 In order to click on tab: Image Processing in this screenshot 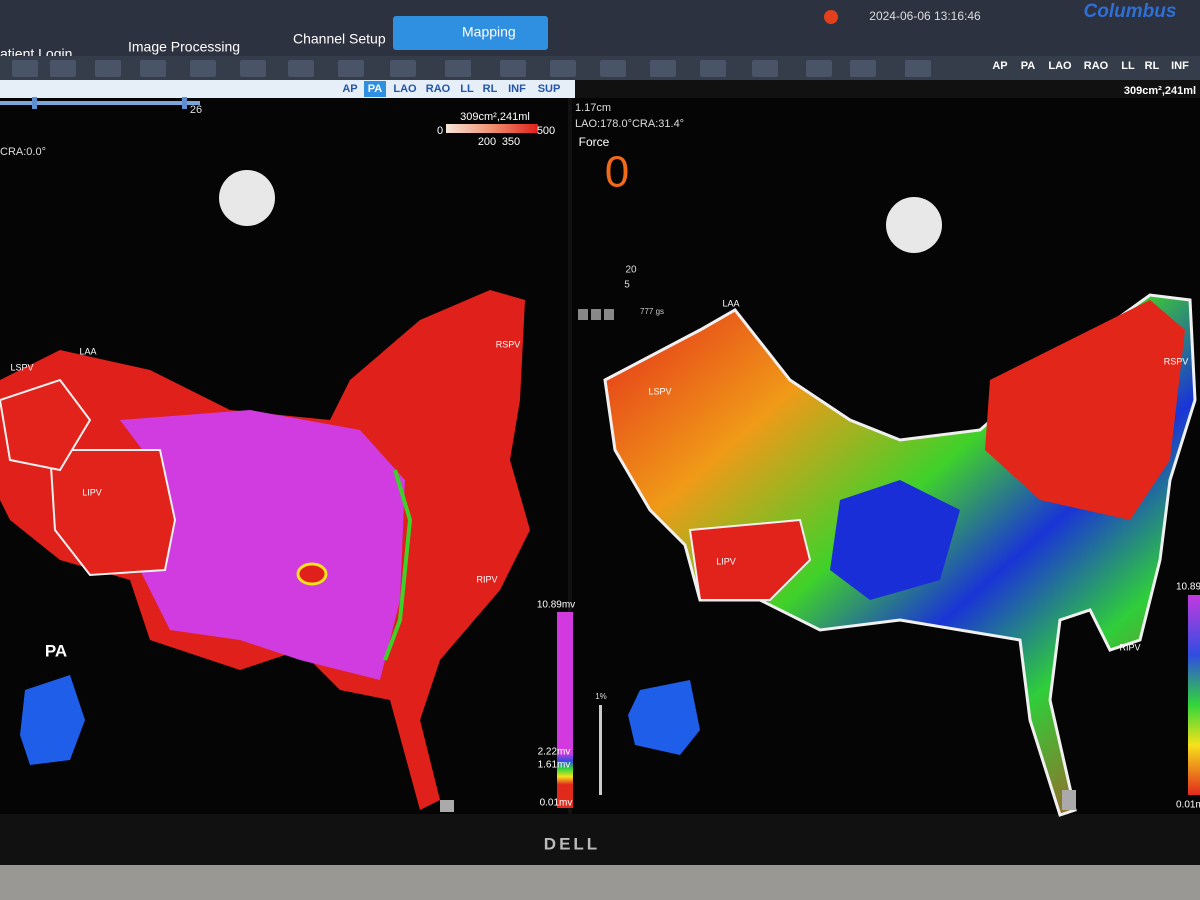, I will do `click(184, 47)`.